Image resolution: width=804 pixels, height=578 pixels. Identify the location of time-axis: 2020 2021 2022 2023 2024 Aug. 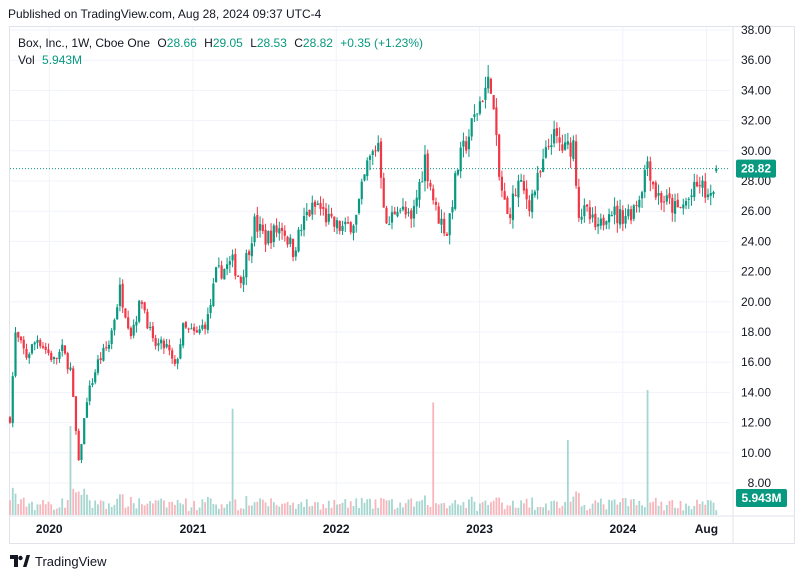
(402, 525).